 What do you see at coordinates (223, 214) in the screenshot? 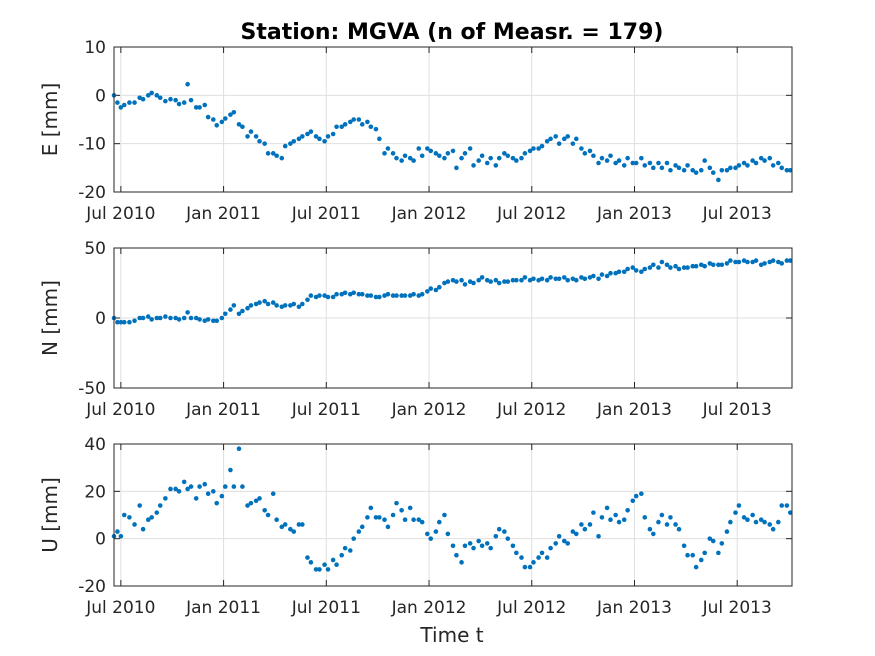
I see `x-tick-label: Jan 2011` at bounding box center [223, 214].